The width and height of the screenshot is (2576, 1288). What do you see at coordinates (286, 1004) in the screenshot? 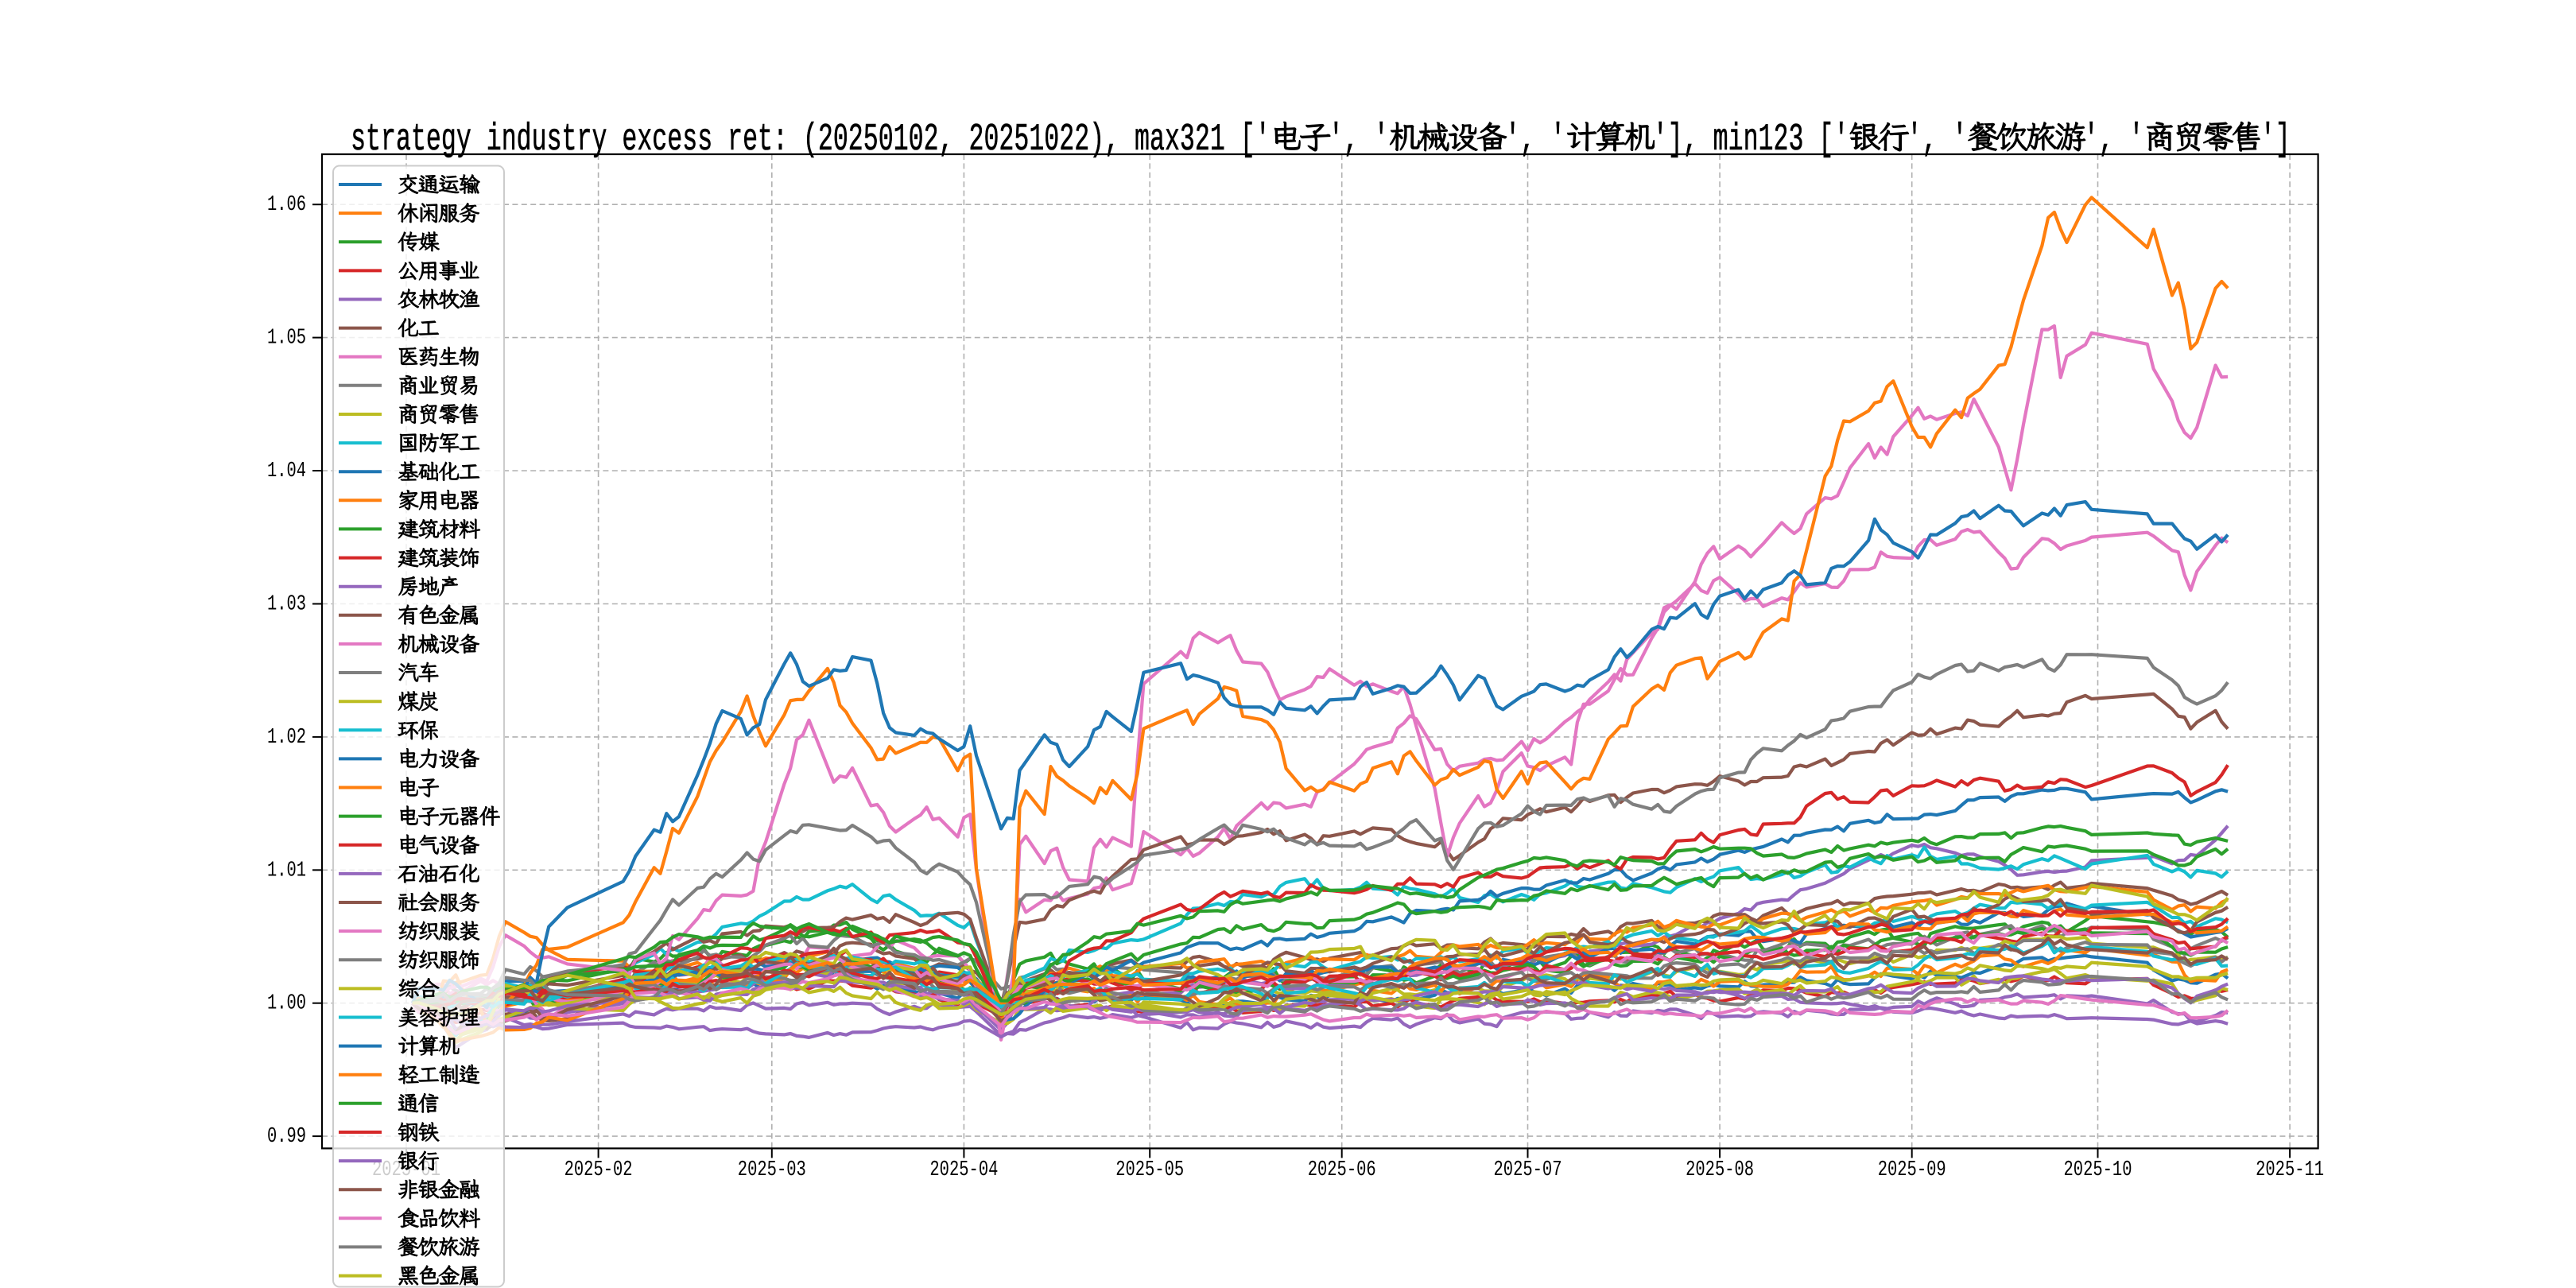
I see `svg-text: 1.00` at bounding box center [286, 1004].